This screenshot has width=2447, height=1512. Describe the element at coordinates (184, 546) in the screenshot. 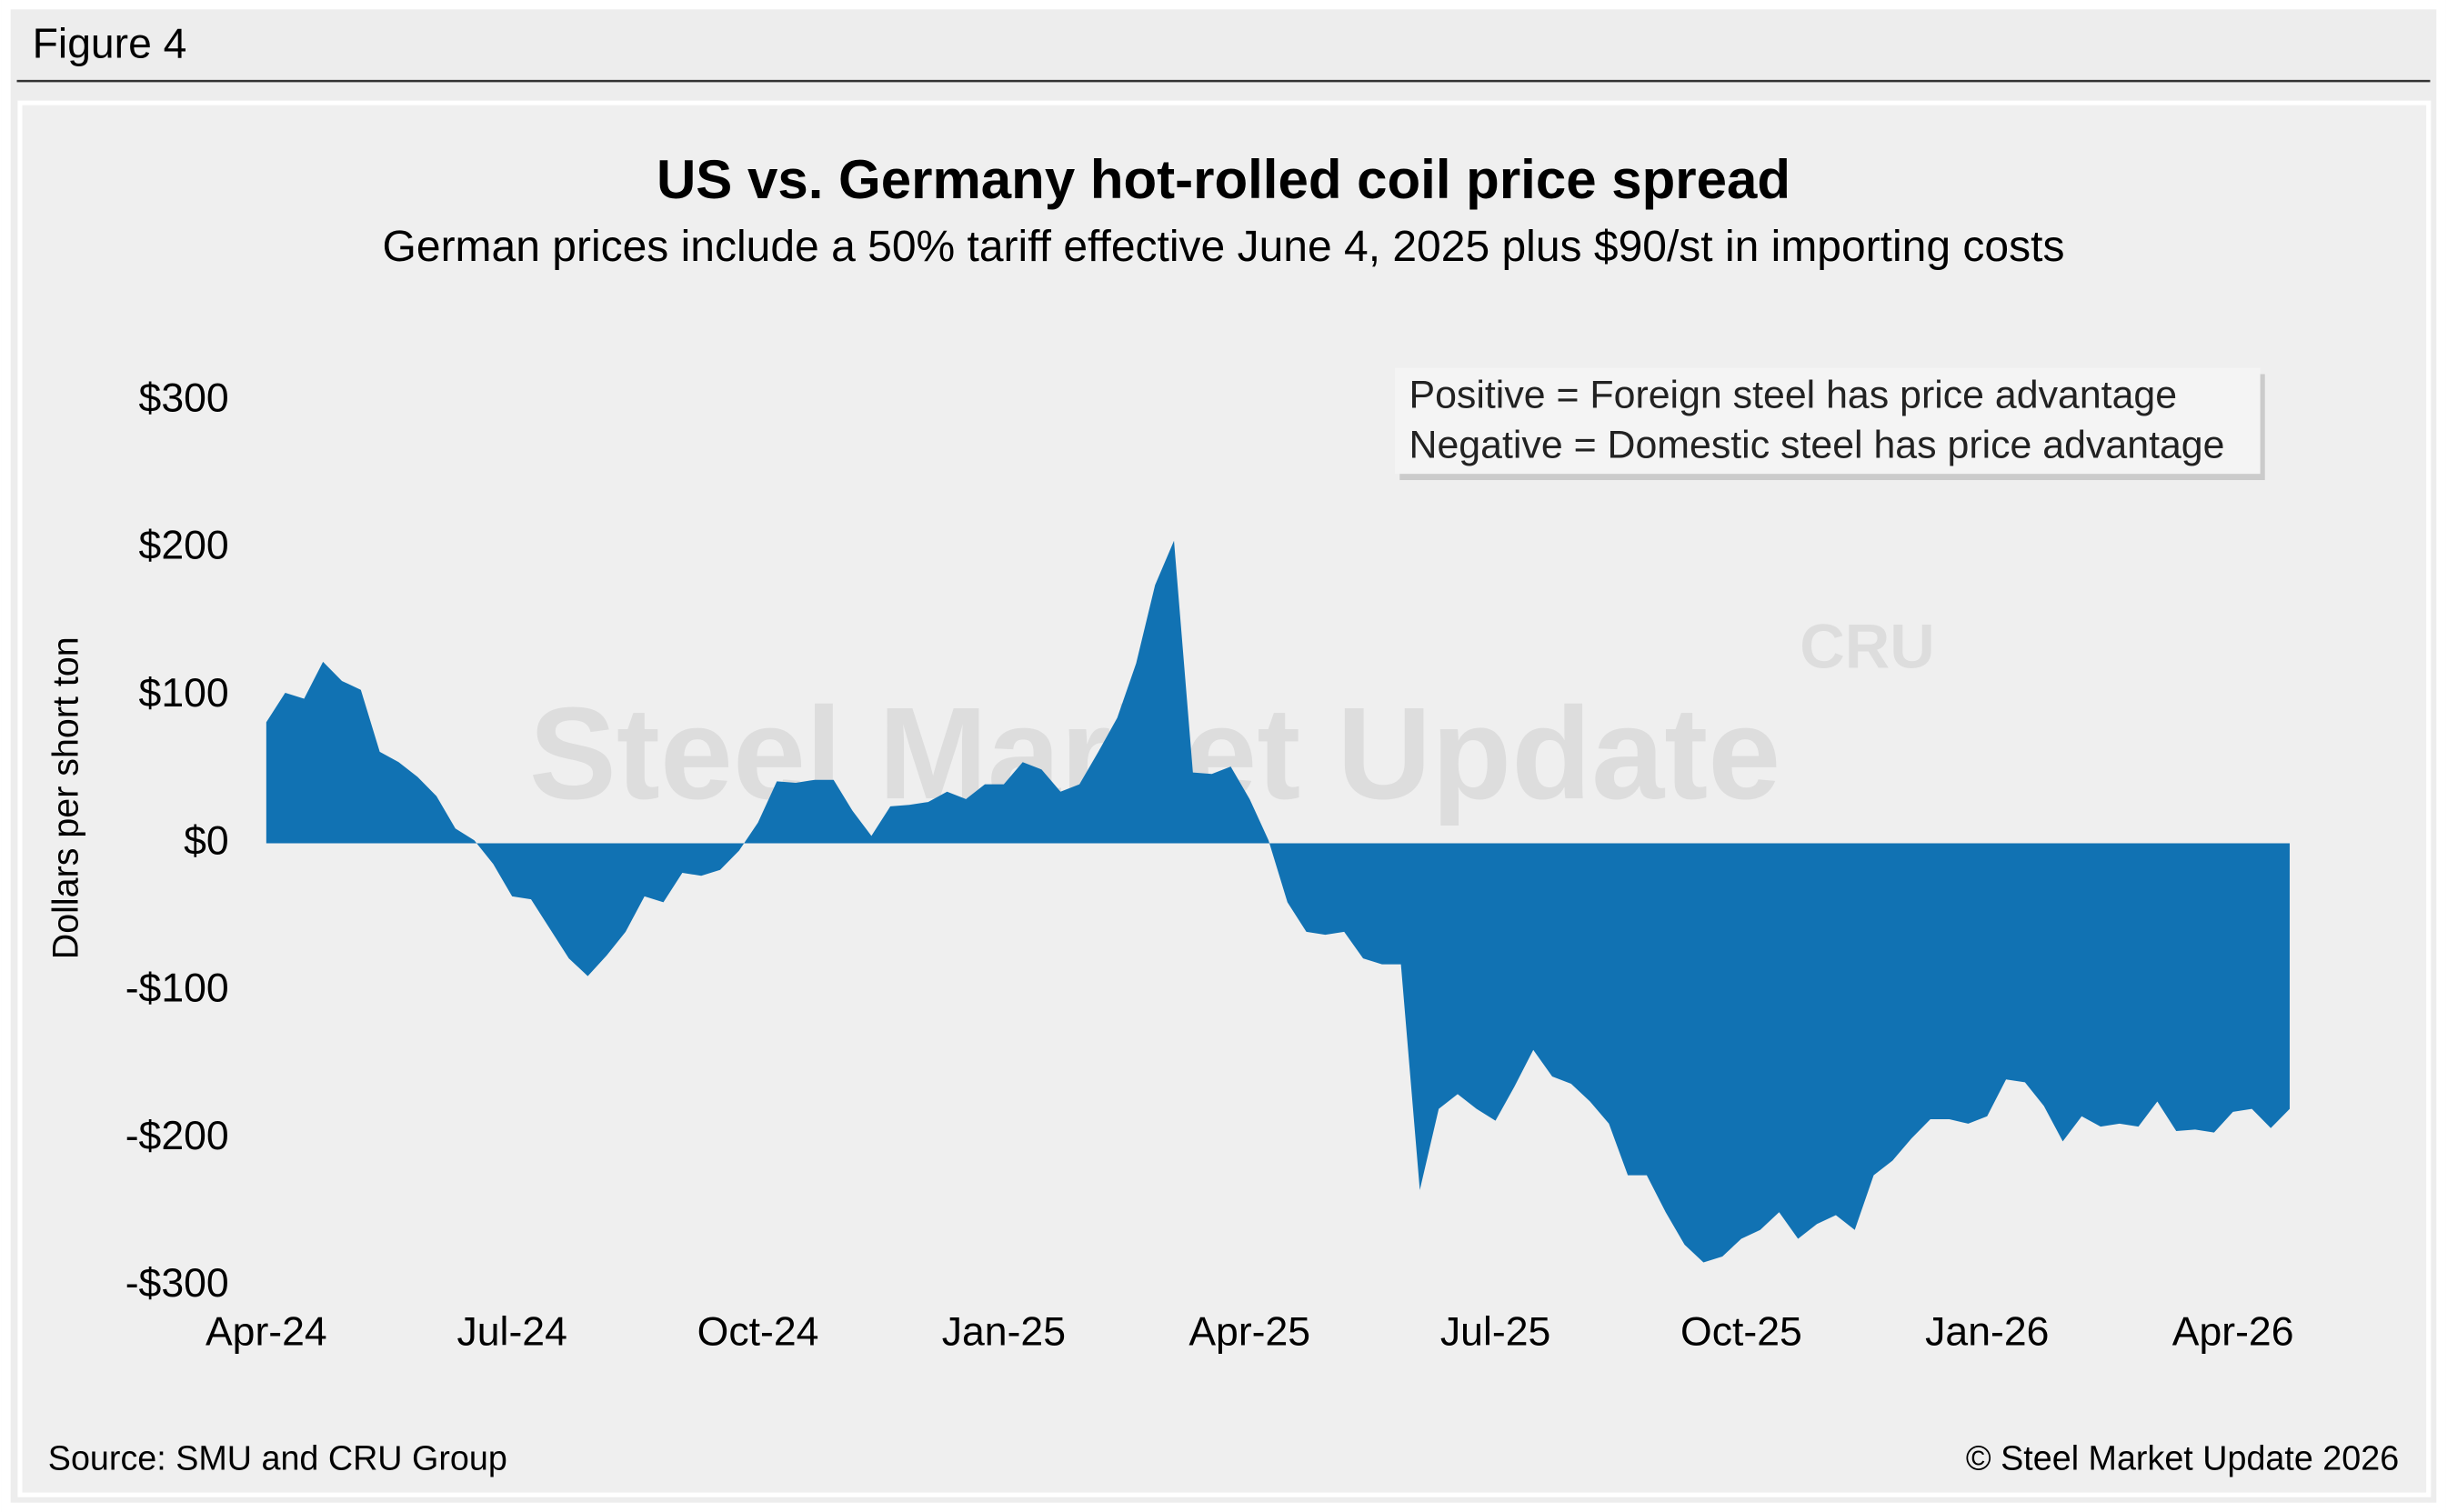

I see `y-tick-label: $200` at that location.